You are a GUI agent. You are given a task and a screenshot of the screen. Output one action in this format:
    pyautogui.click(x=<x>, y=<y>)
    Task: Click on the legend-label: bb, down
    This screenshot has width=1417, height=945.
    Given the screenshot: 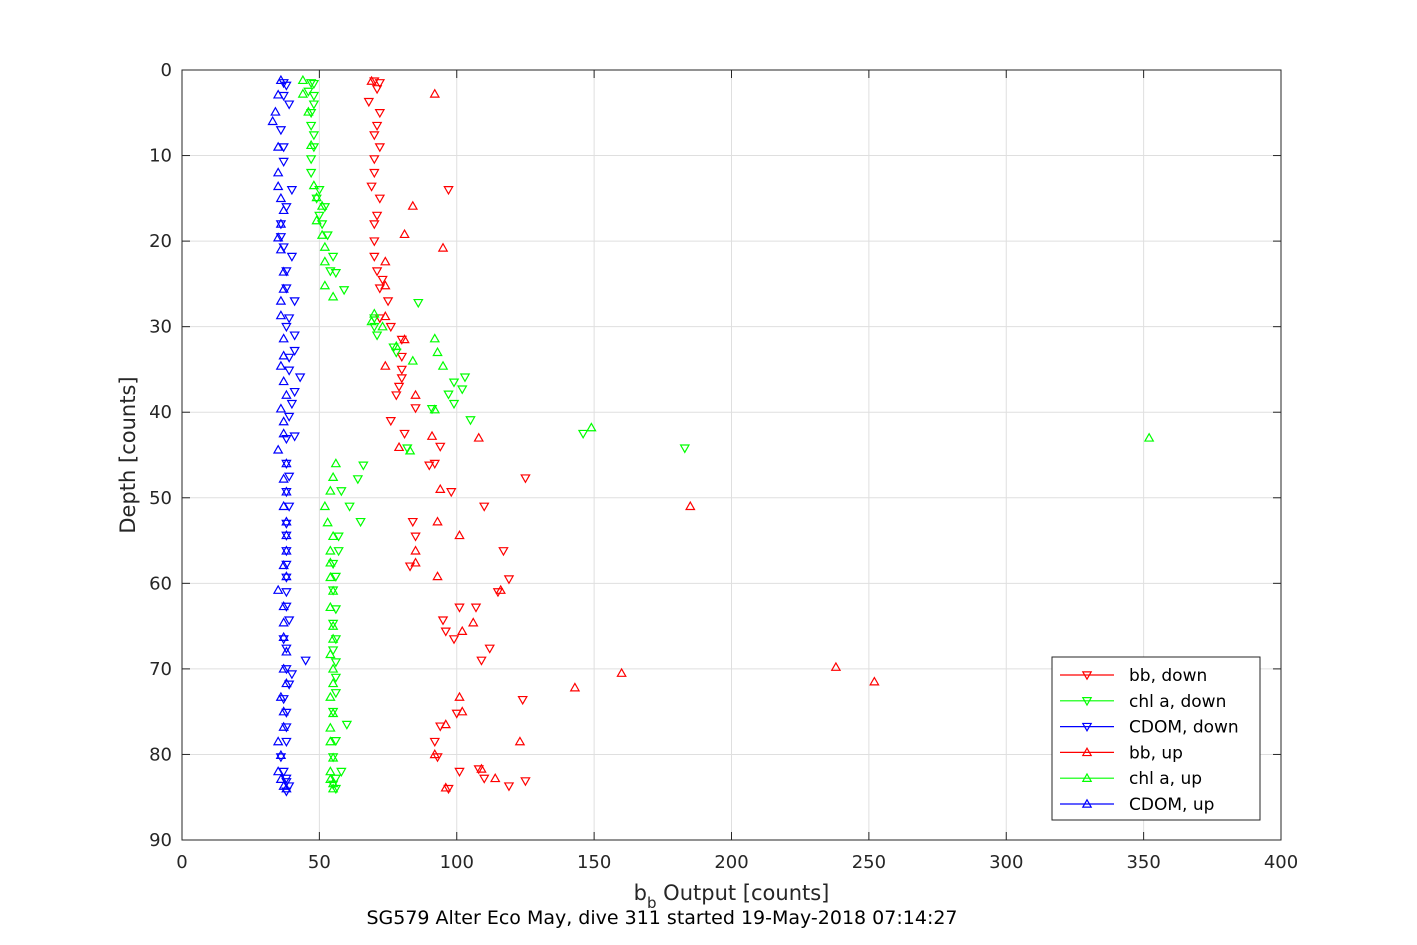 What is the action you would take?
    pyautogui.click(x=1168, y=676)
    